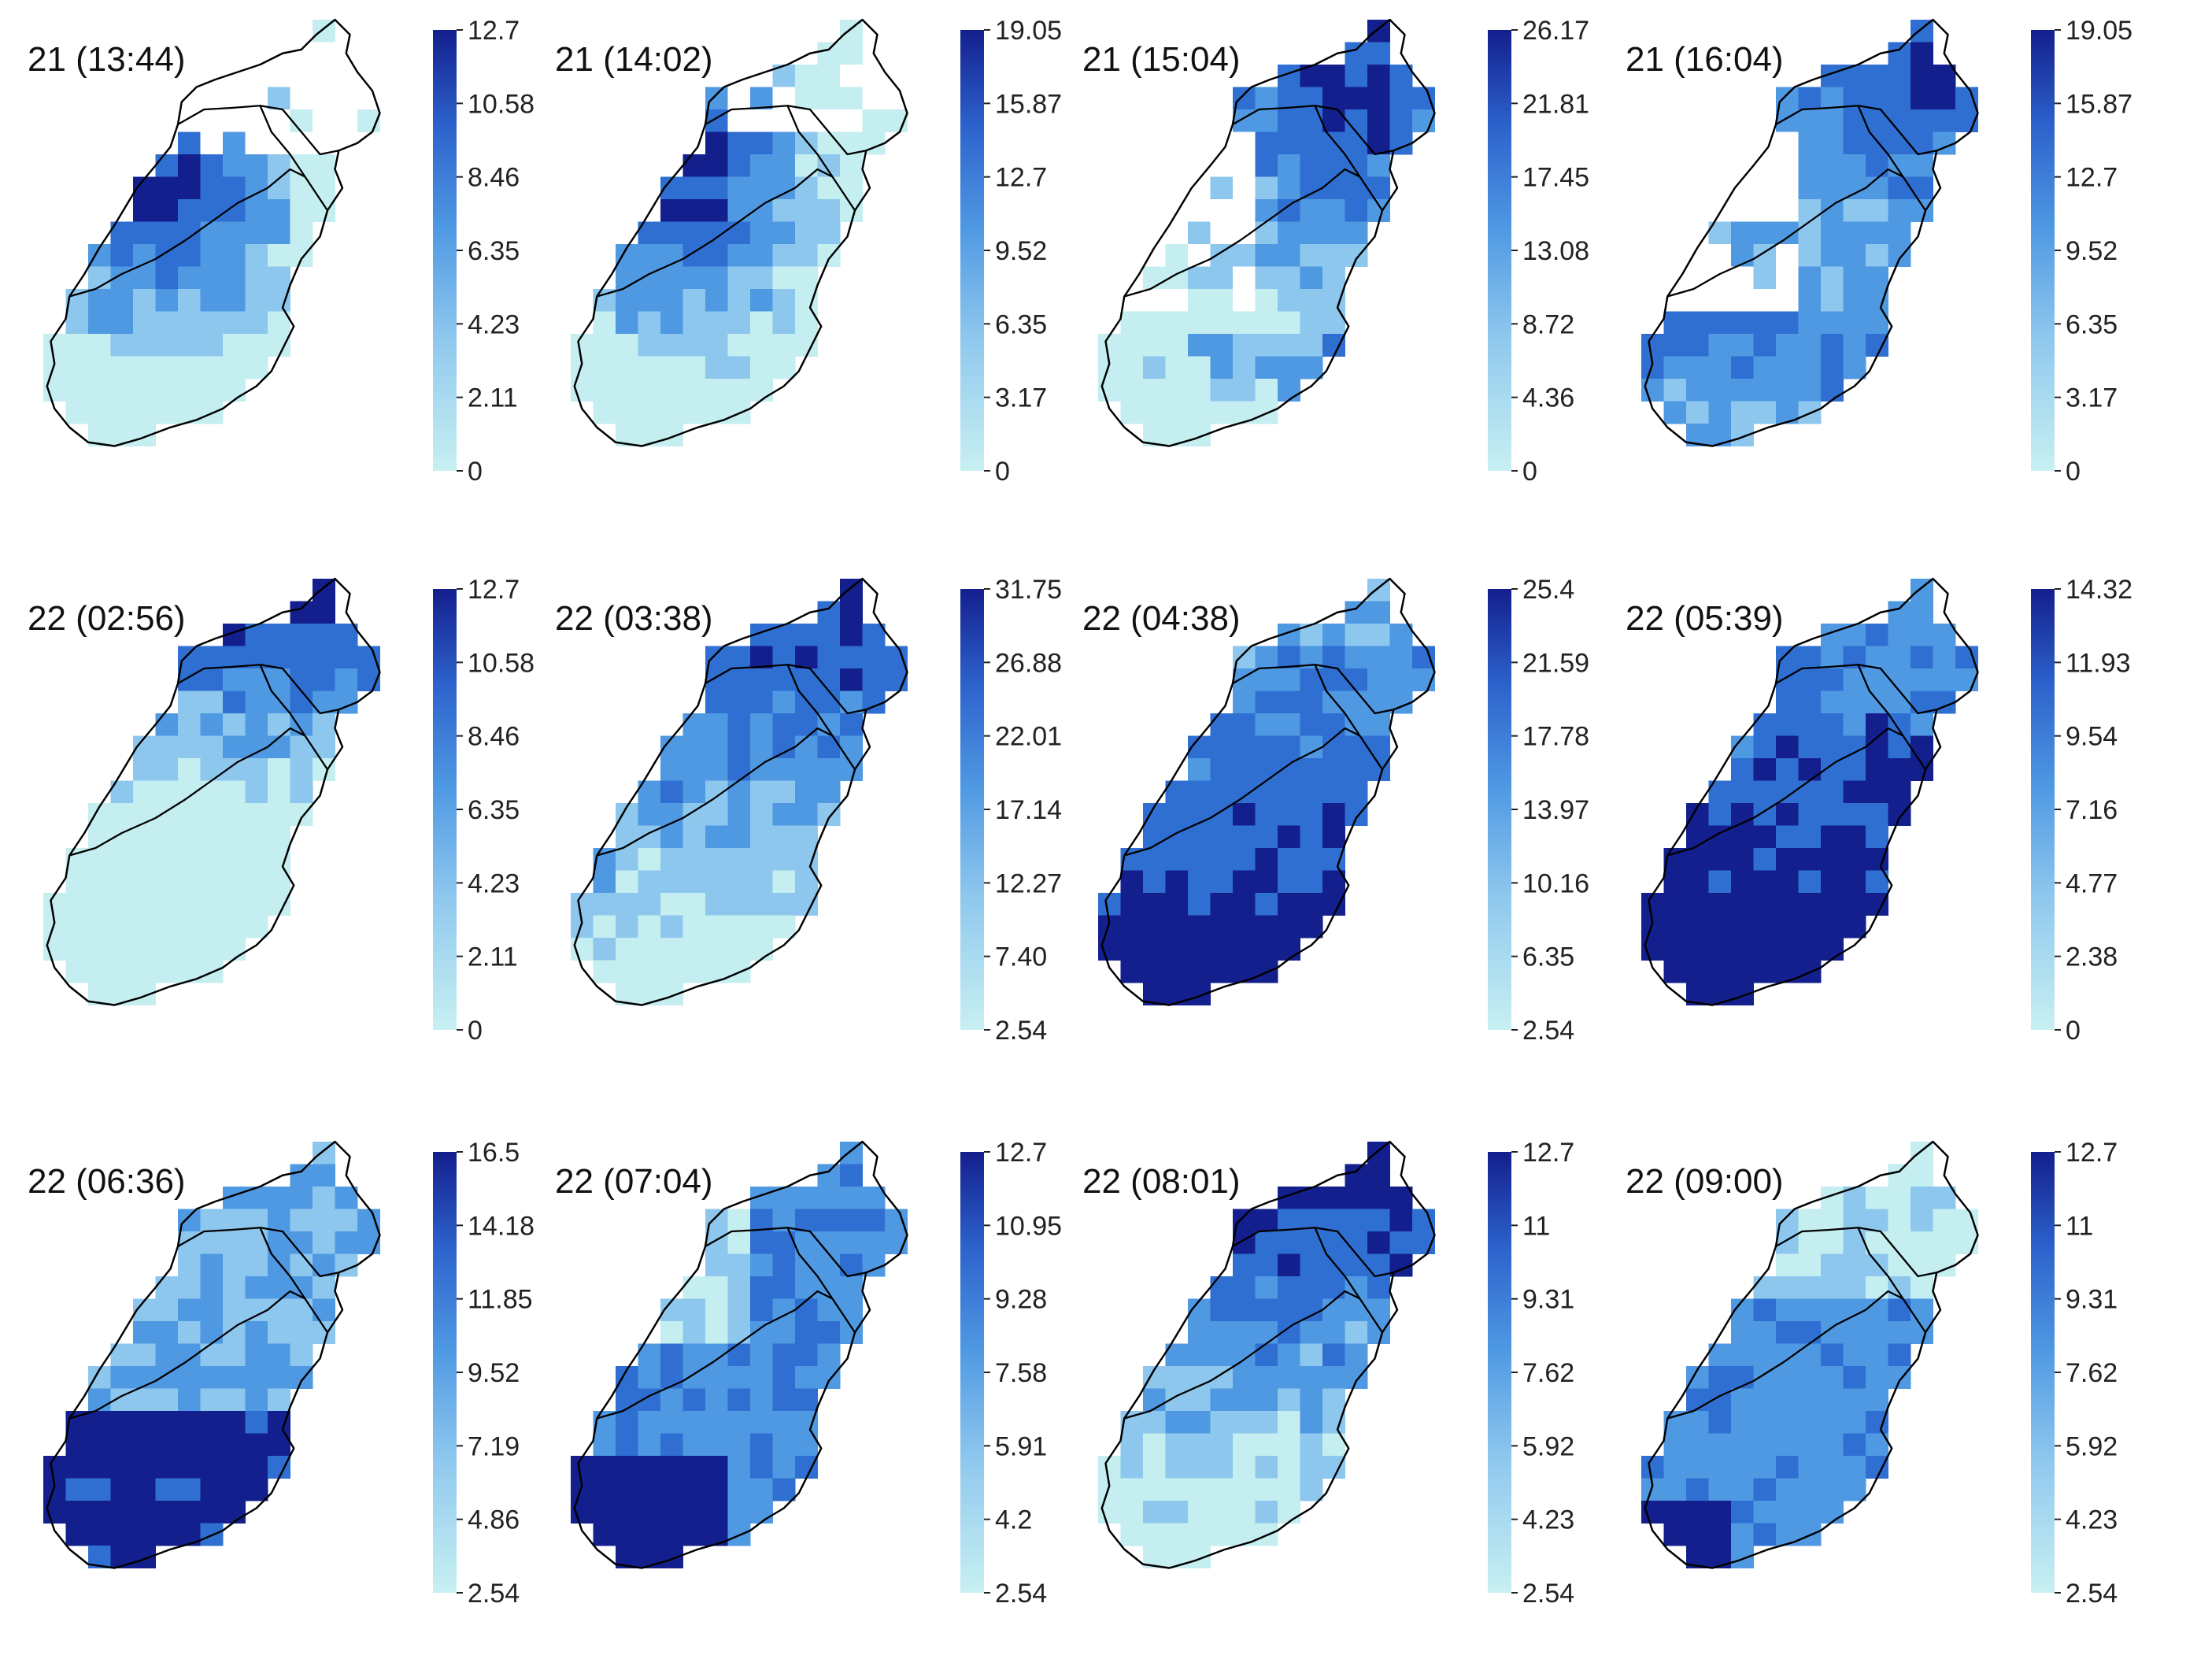 The image size is (2212, 1655). Describe the element at coordinates (2092, 1373) in the screenshot. I see `scale-tick-label: 7.62` at that location.